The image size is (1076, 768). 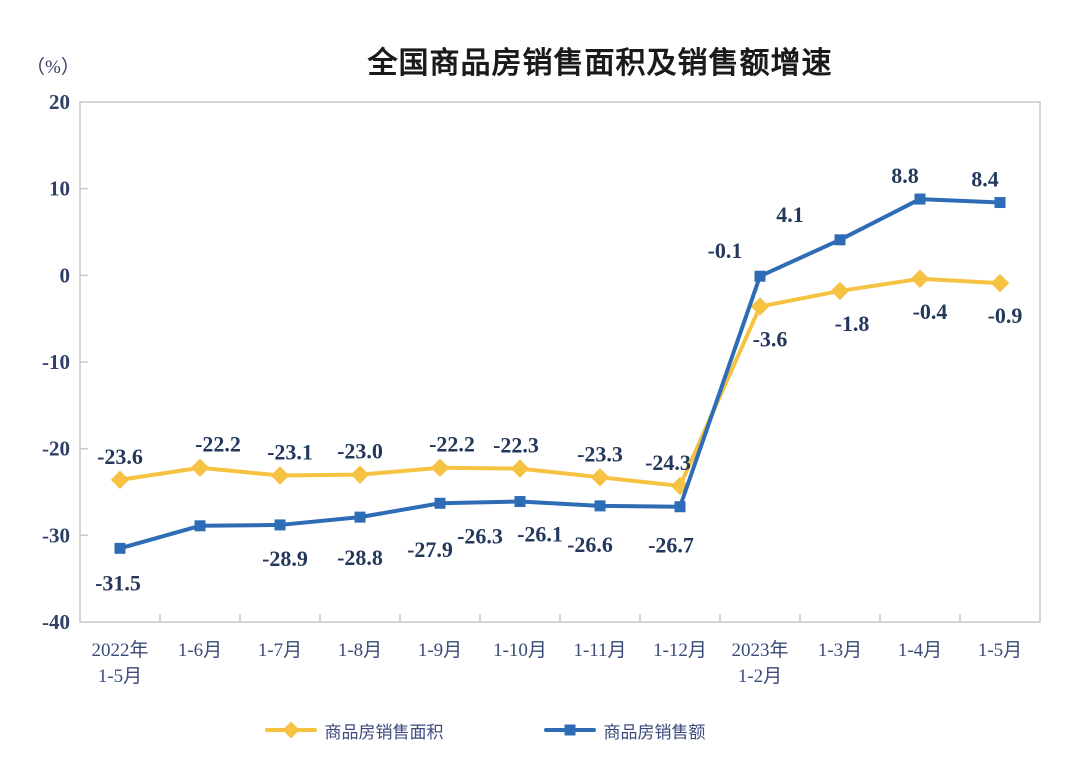 I want to click on x-axis-category-label: 1-7月, so click(x=280, y=650).